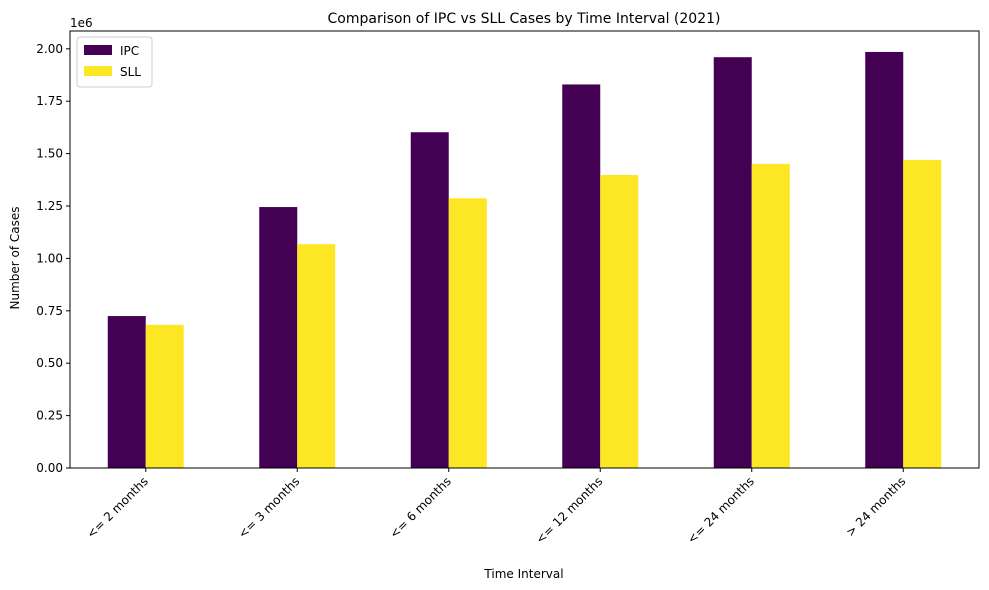  What do you see at coordinates (98, 71) in the screenshot?
I see `legend-swatch-sll` at bounding box center [98, 71].